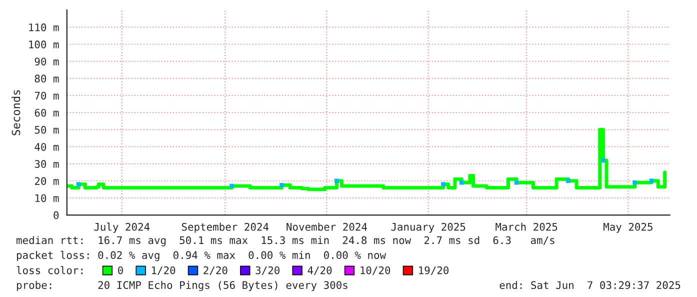 This screenshot has height=297, width=697. I want to click on legend-label: 3/20, so click(268, 271).